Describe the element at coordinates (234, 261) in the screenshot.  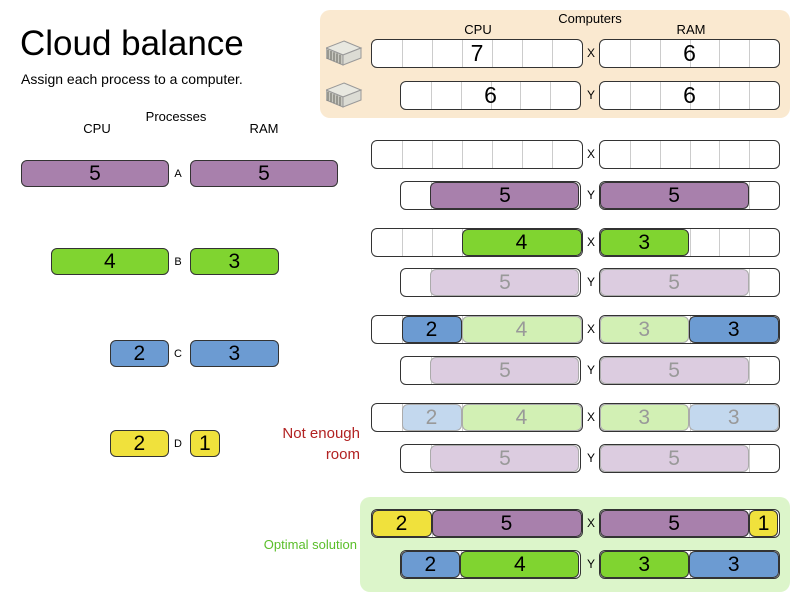
I see `process-B-ram-bar: 3` at that location.